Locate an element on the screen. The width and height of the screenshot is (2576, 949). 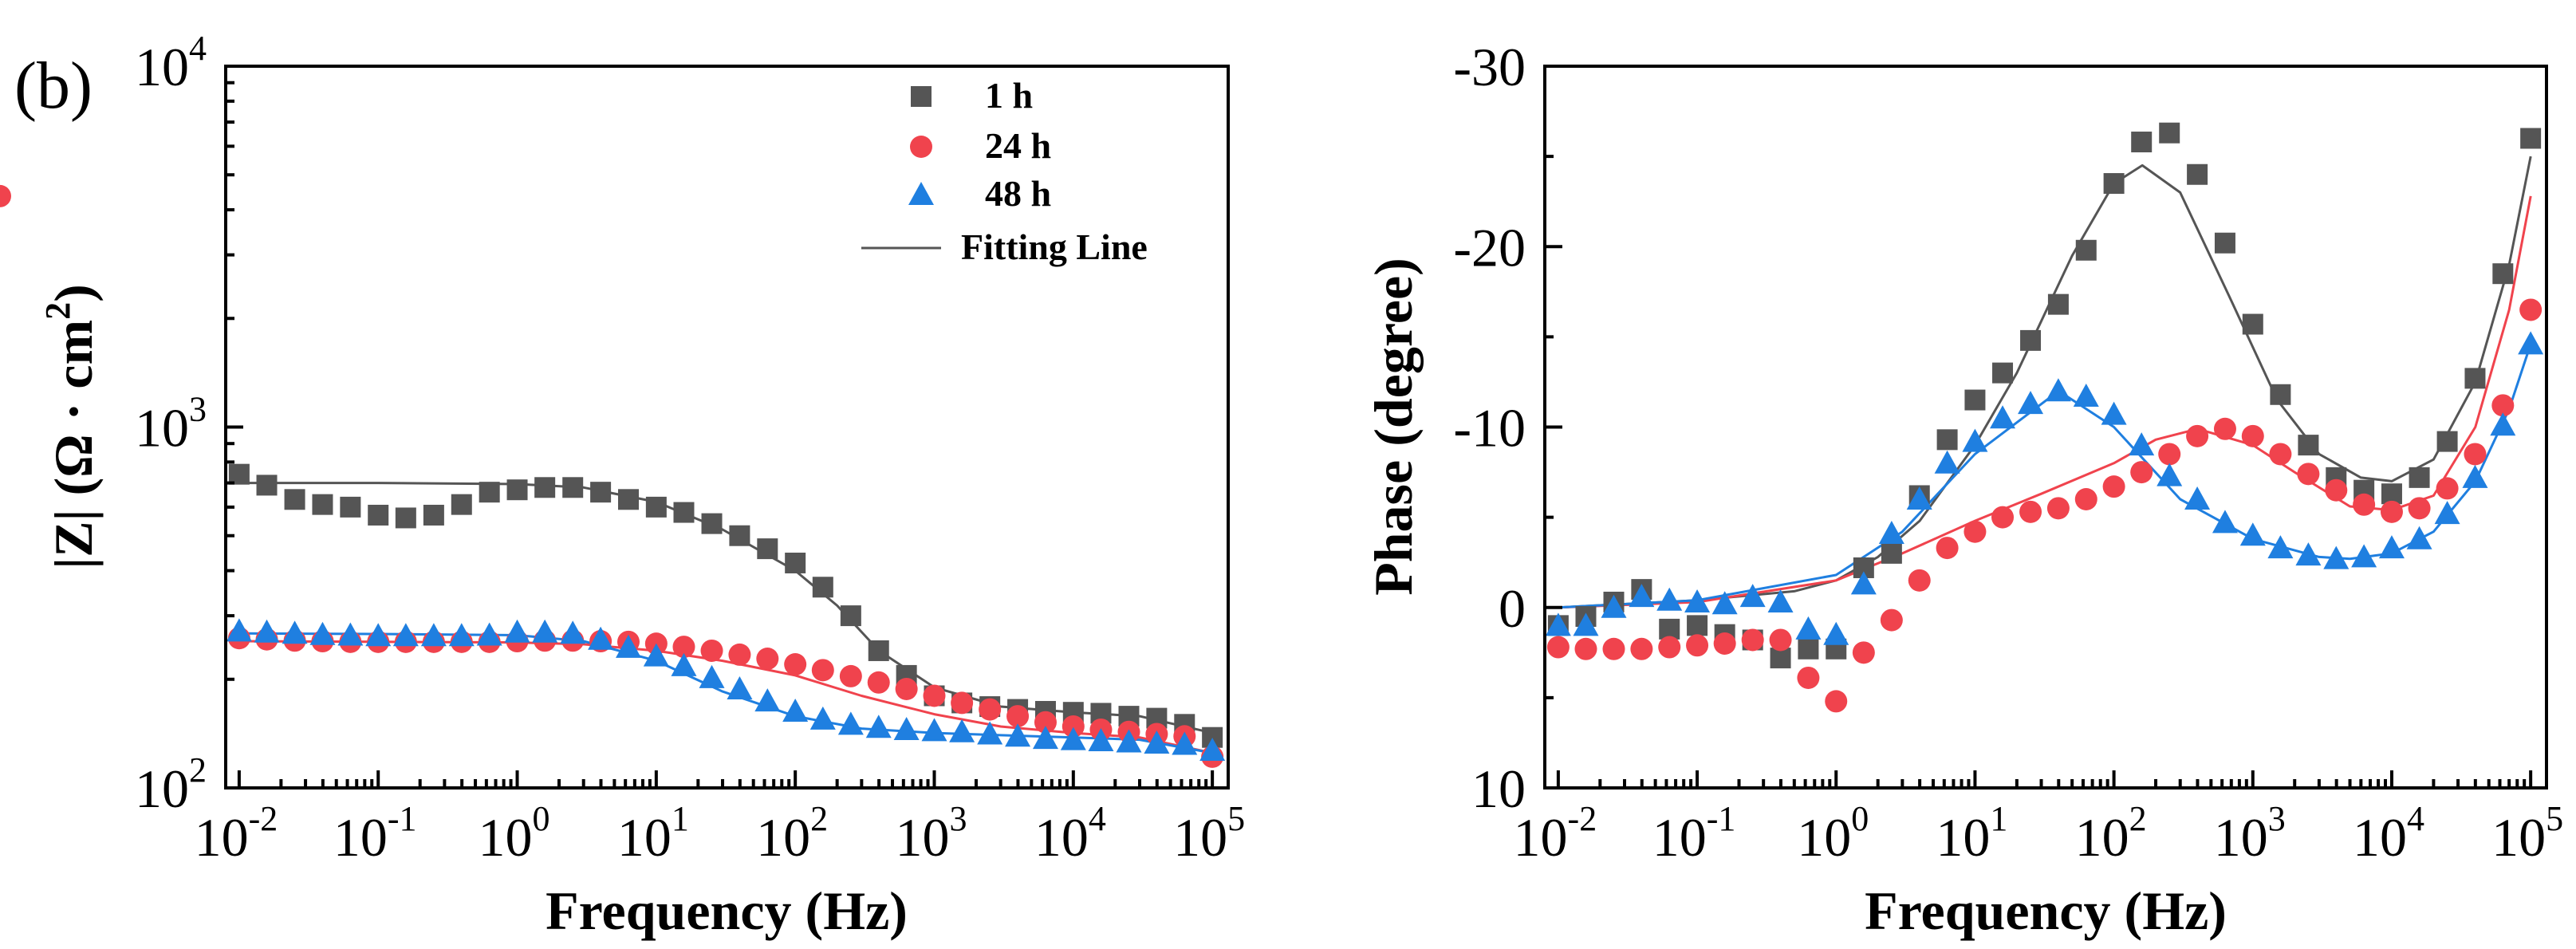
impedance-y-tick-label-1: 10³ is located at coordinates (171, 425).